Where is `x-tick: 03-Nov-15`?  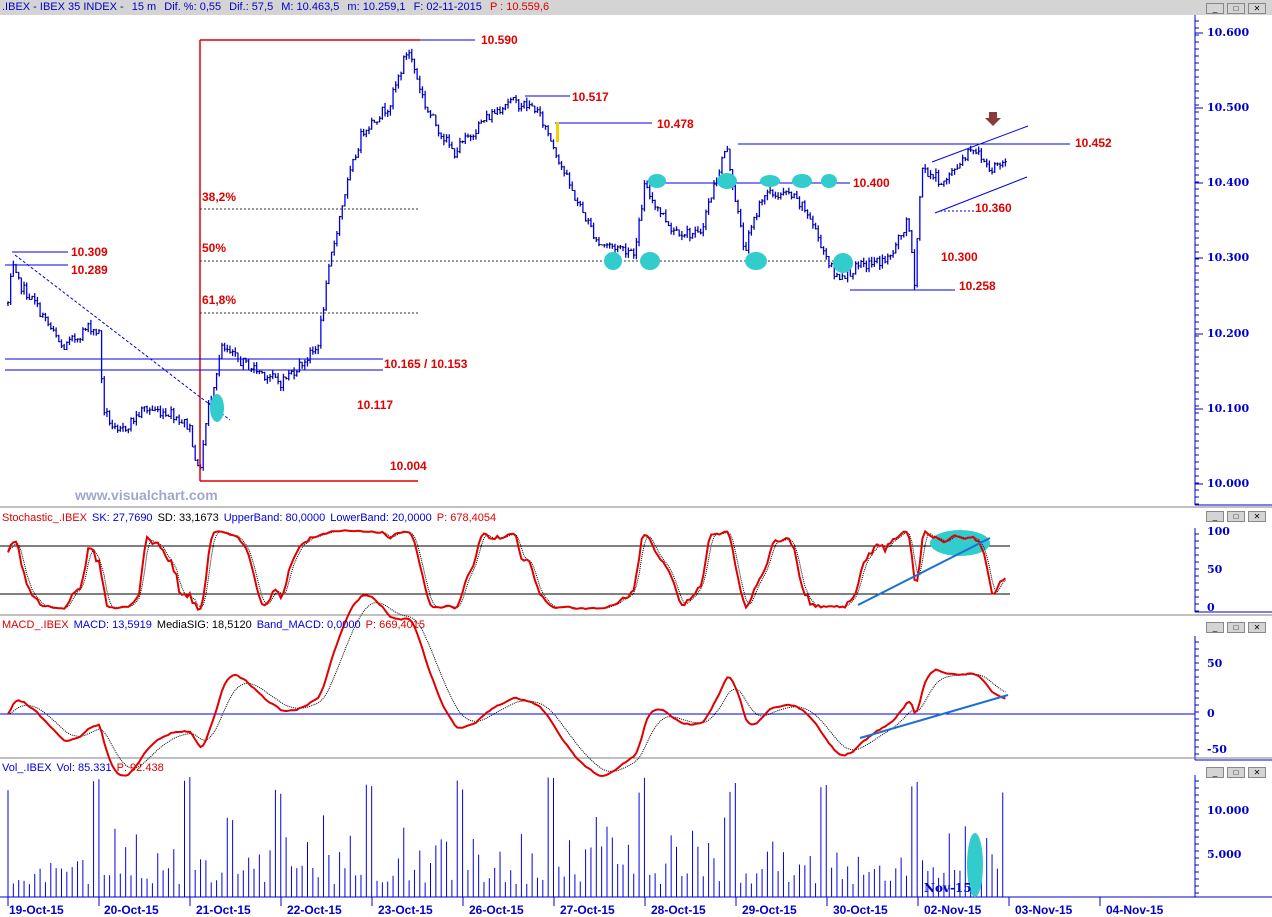
x-tick: 03-Nov-15 is located at coordinates (1044, 910).